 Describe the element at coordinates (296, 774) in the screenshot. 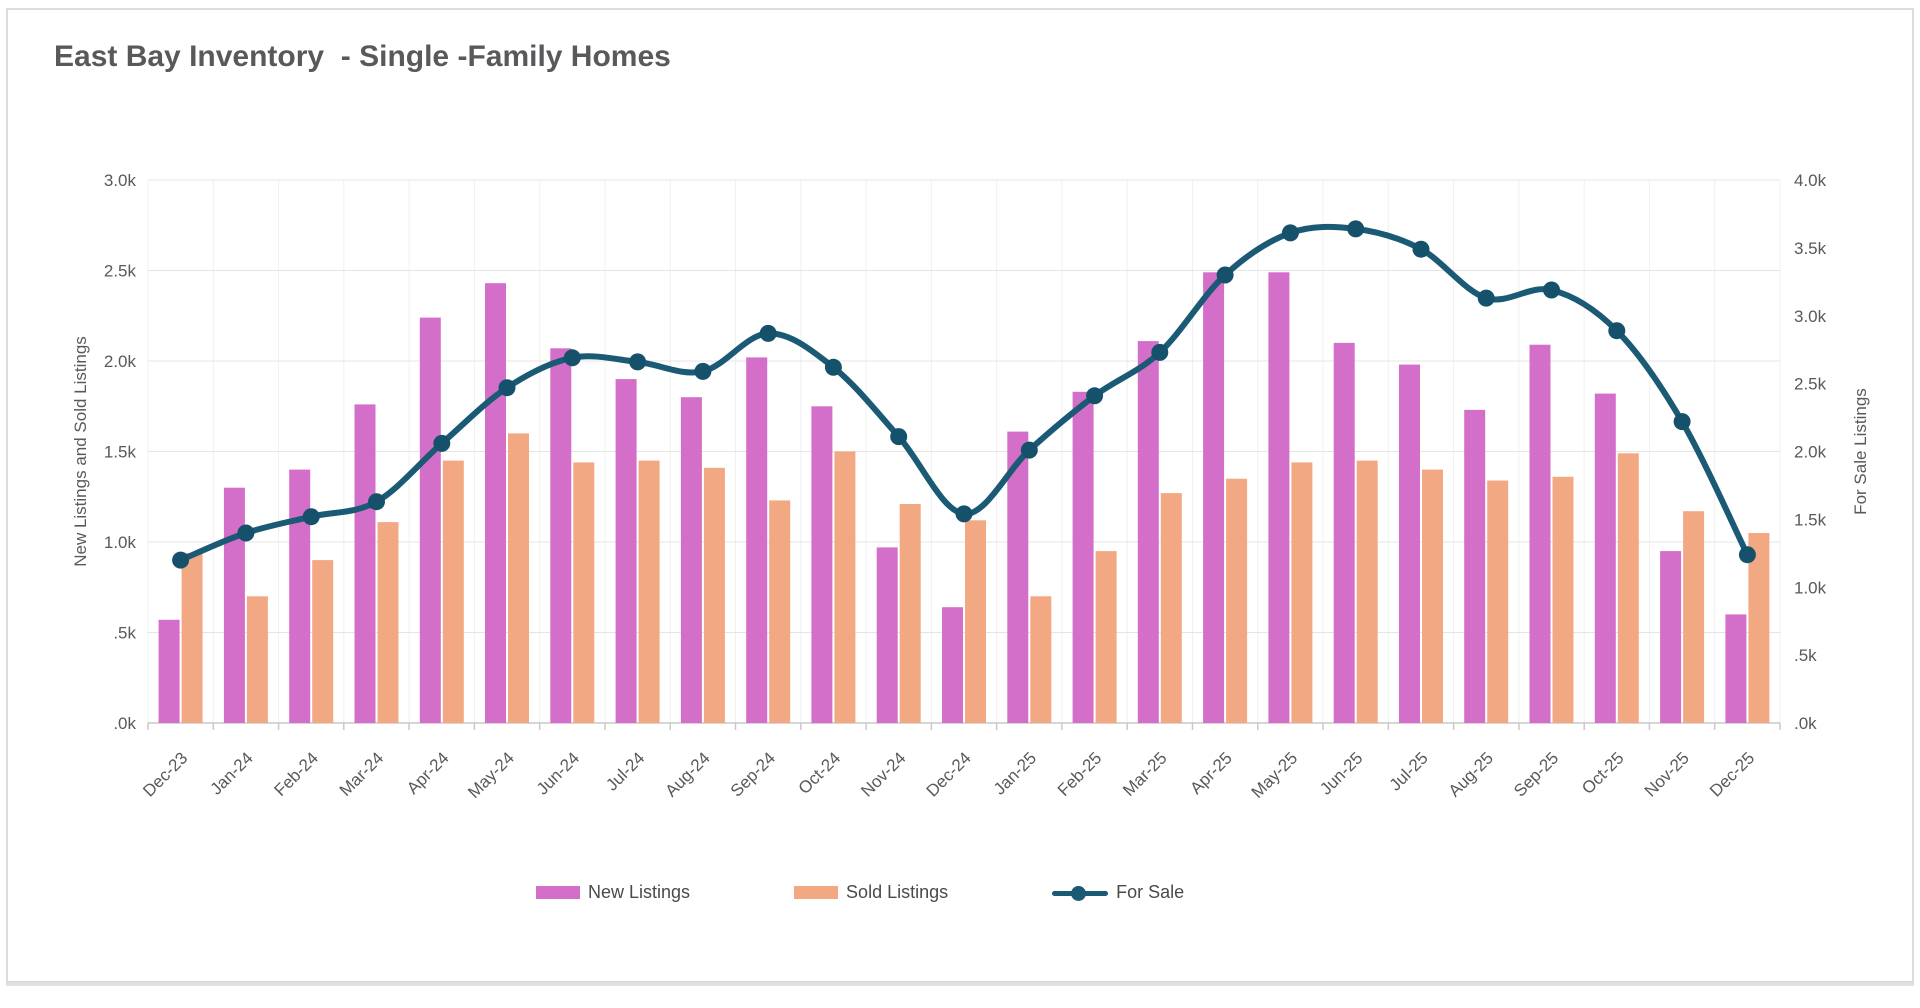

I see `x-axis-category-label: Feb-24` at that location.